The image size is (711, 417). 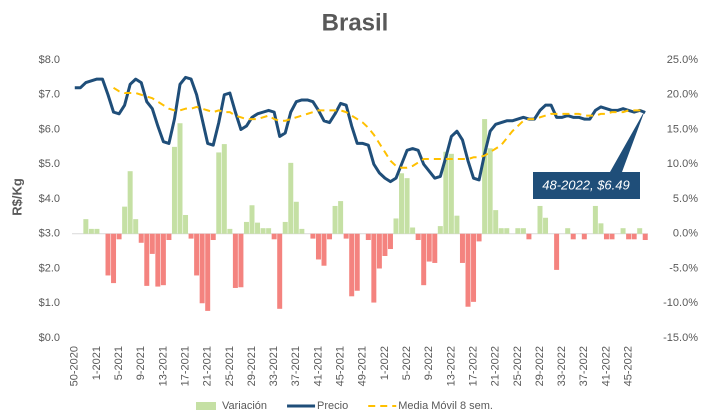 What do you see at coordinates (585, 184) in the screenshot?
I see `annotation: 48-2022, $6.49` at bounding box center [585, 184].